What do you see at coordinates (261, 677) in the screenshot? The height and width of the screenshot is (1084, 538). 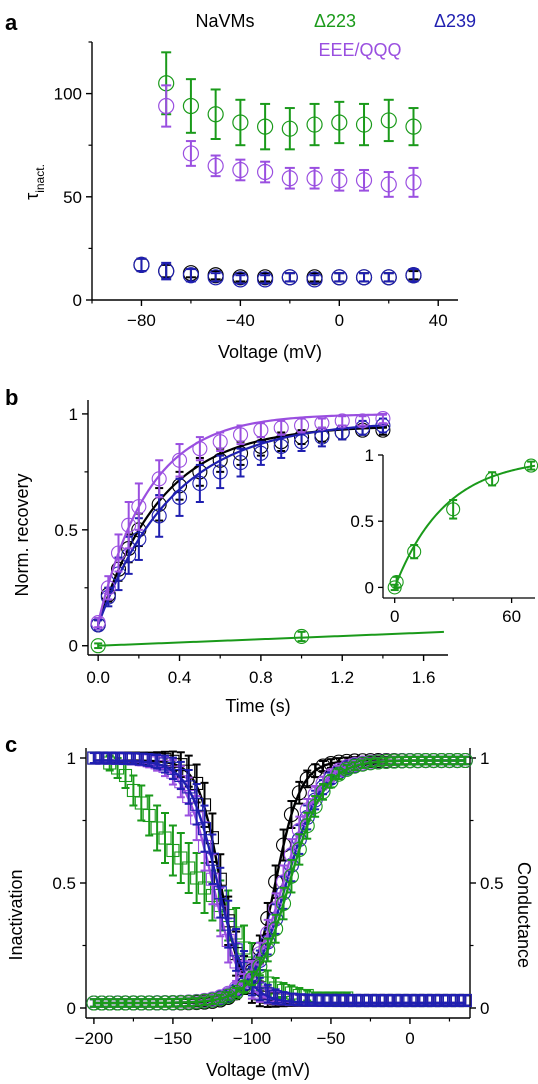 I see `b-x-tick-label: 0.8` at bounding box center [261, 677].